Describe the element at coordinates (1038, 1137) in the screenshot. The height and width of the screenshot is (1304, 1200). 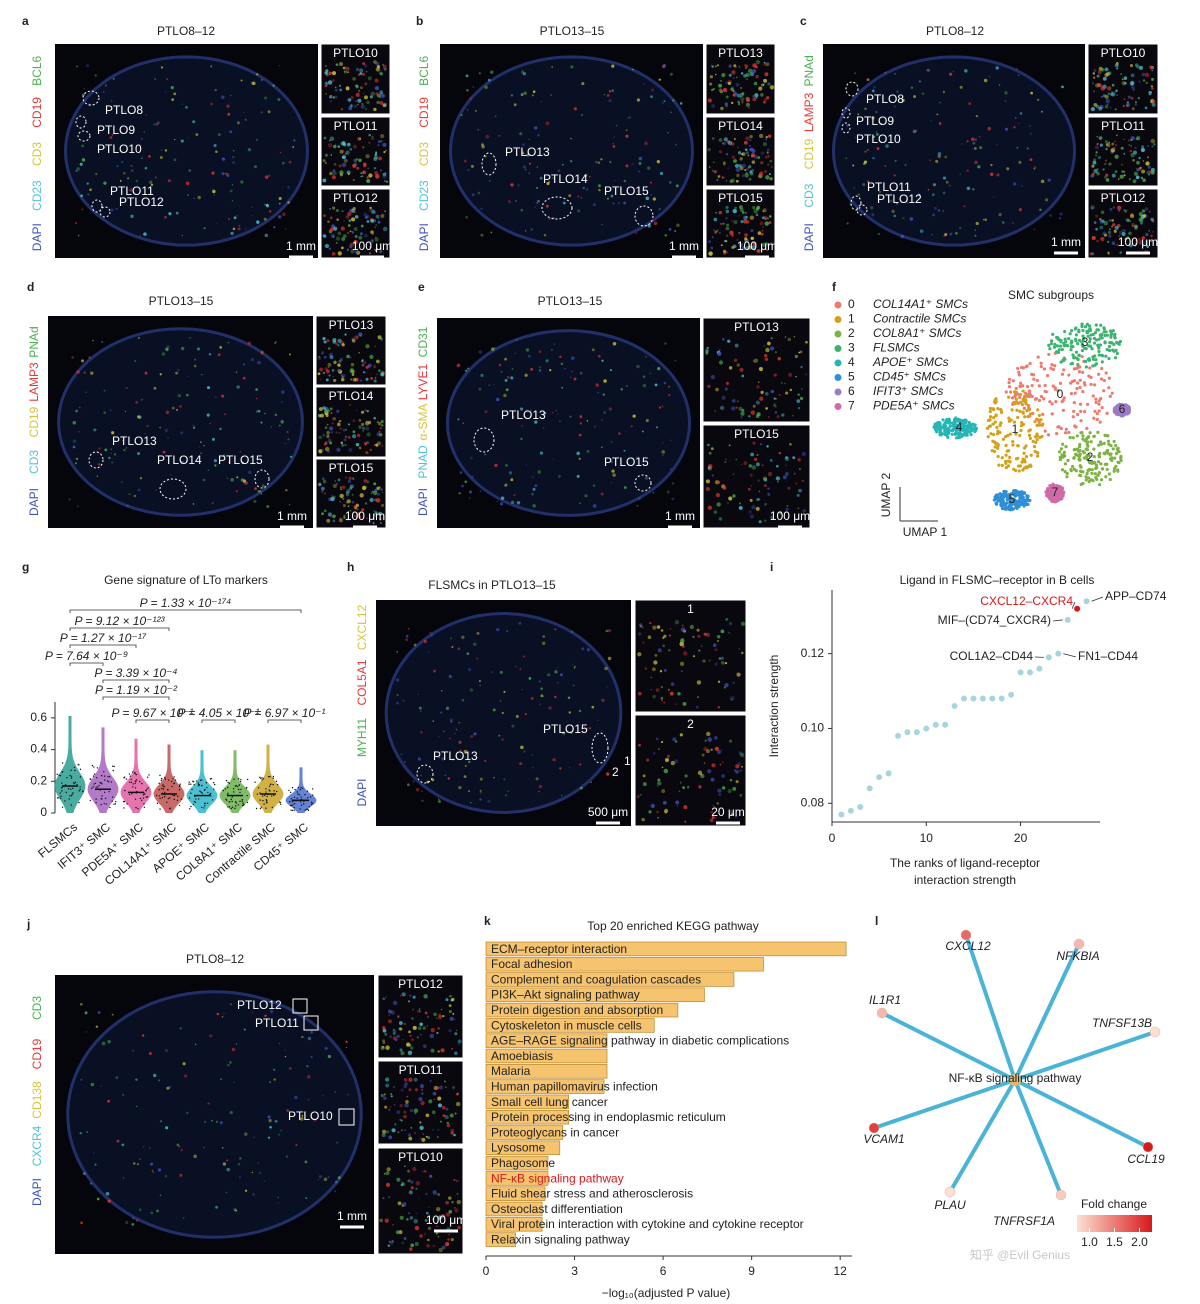
I see `edge` at that location.